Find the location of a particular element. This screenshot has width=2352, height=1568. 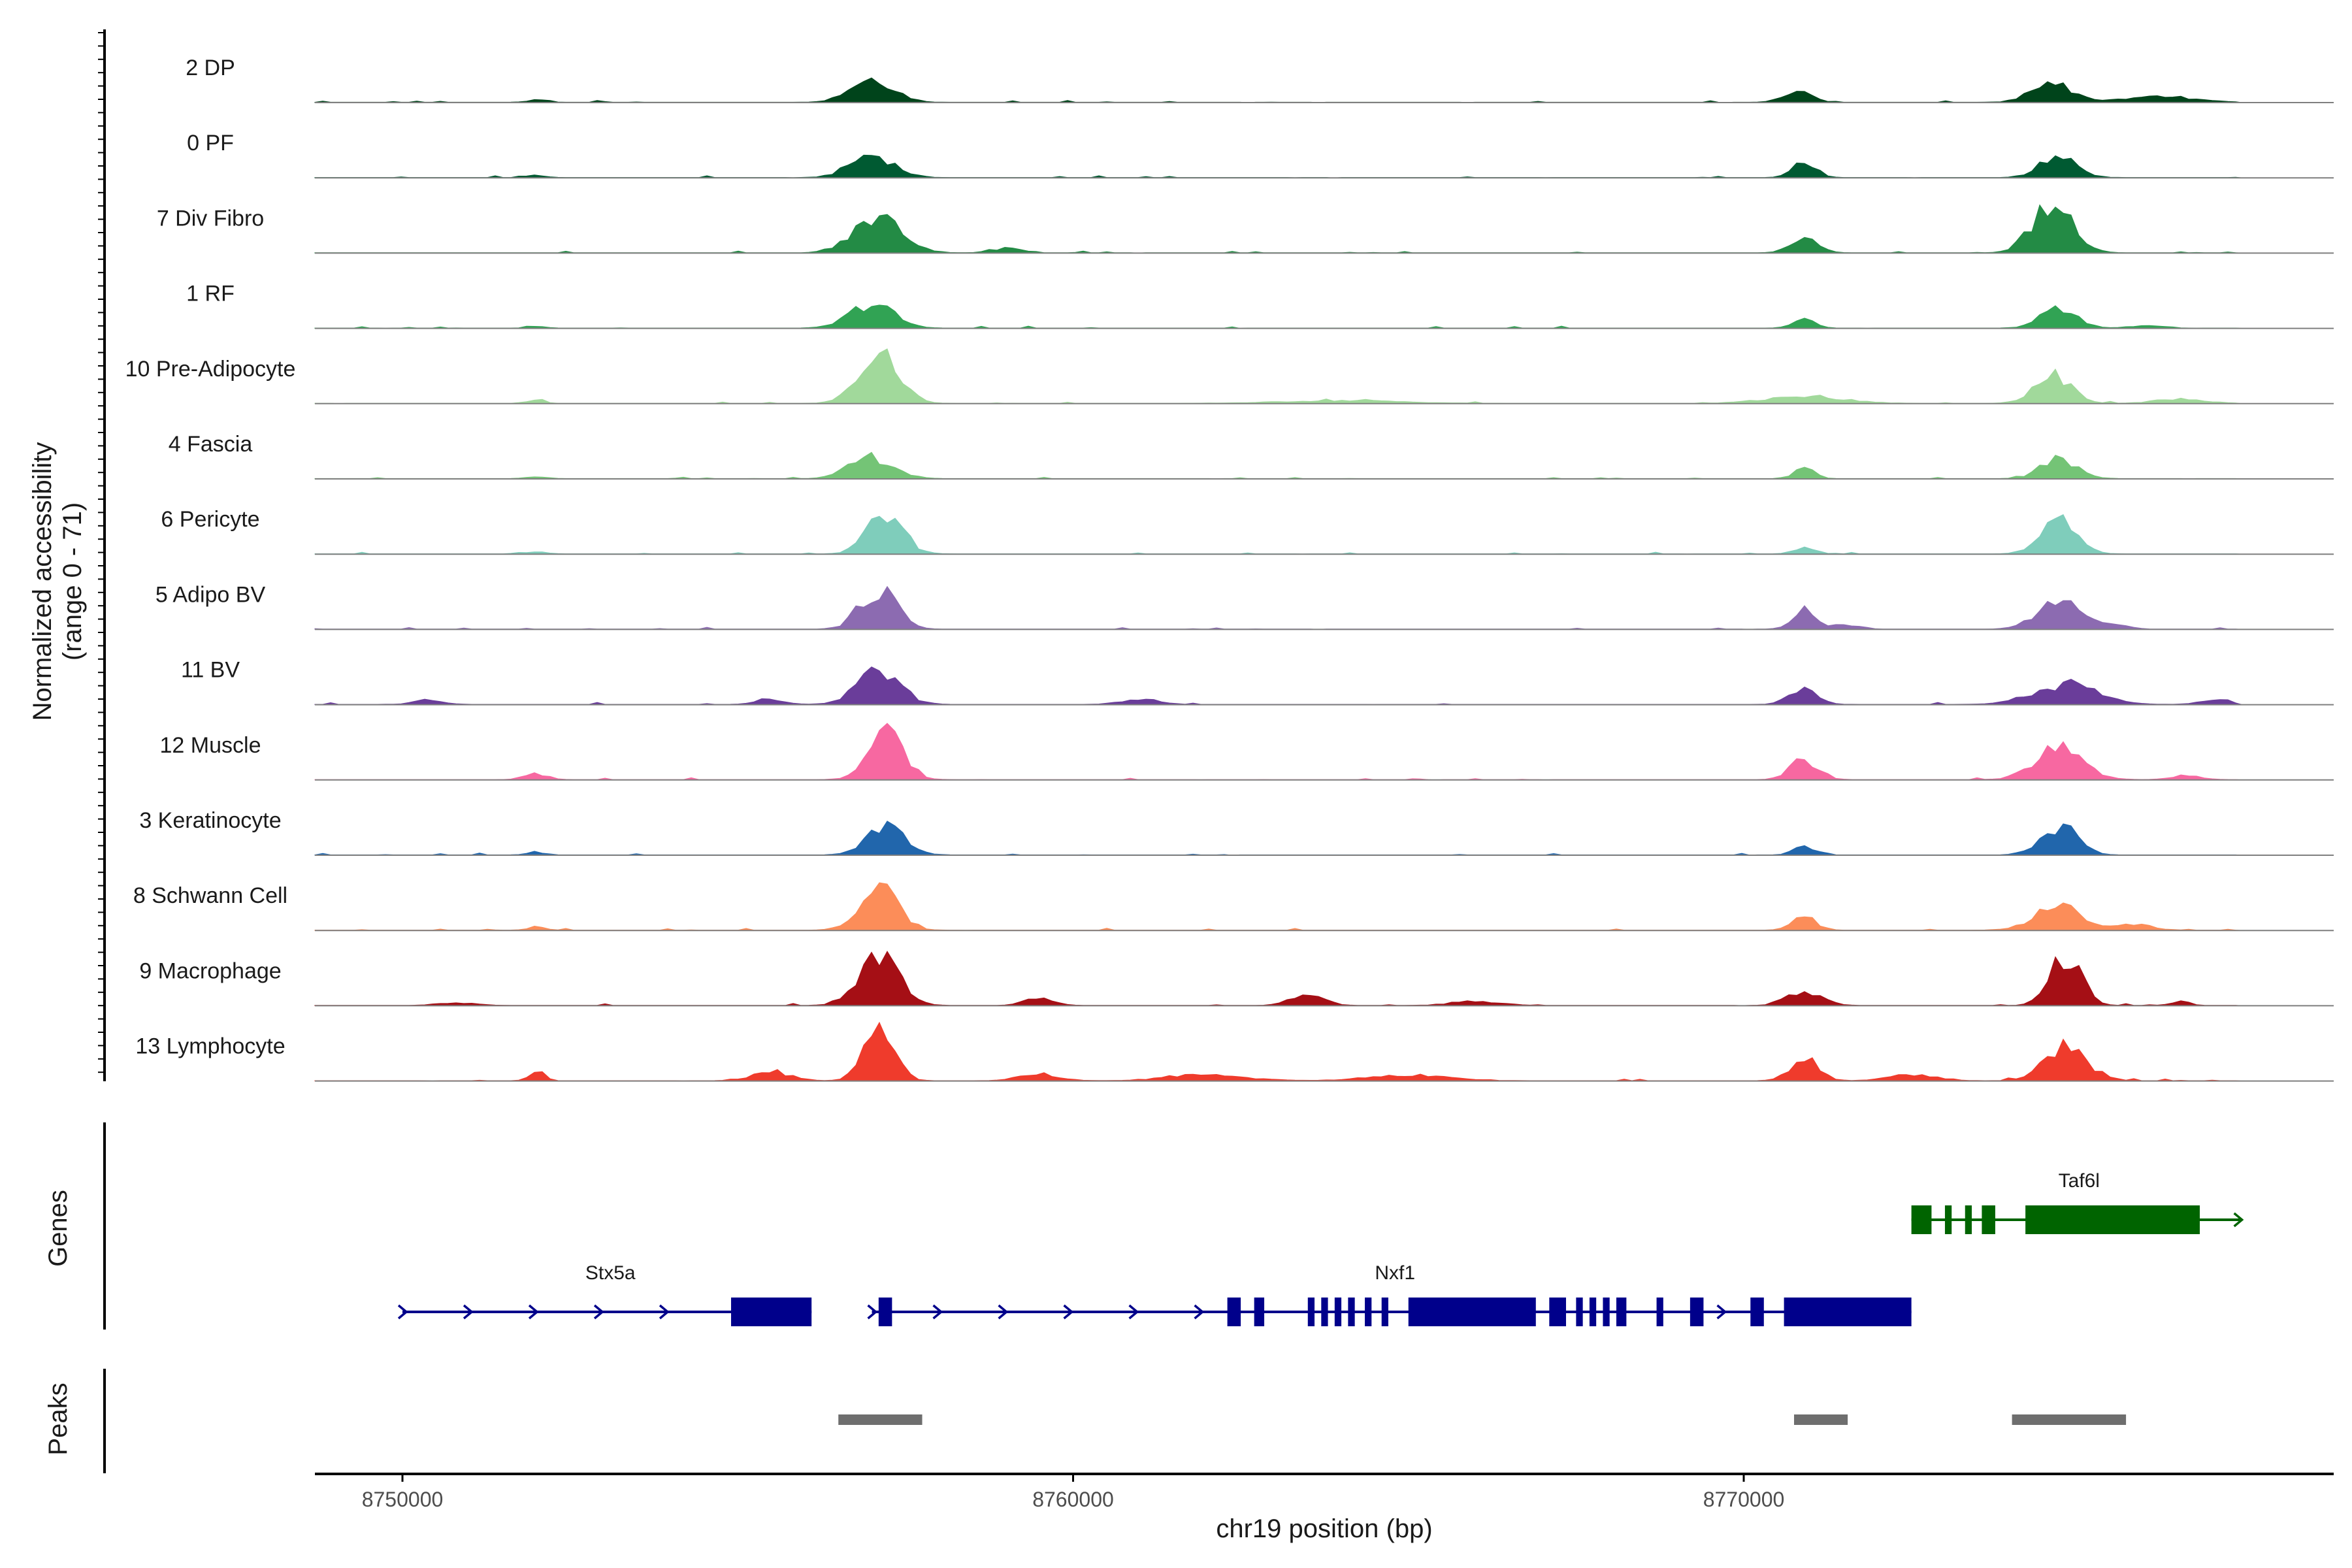

track-0-pf: 0 PF is located at coordinates (1260, 155).